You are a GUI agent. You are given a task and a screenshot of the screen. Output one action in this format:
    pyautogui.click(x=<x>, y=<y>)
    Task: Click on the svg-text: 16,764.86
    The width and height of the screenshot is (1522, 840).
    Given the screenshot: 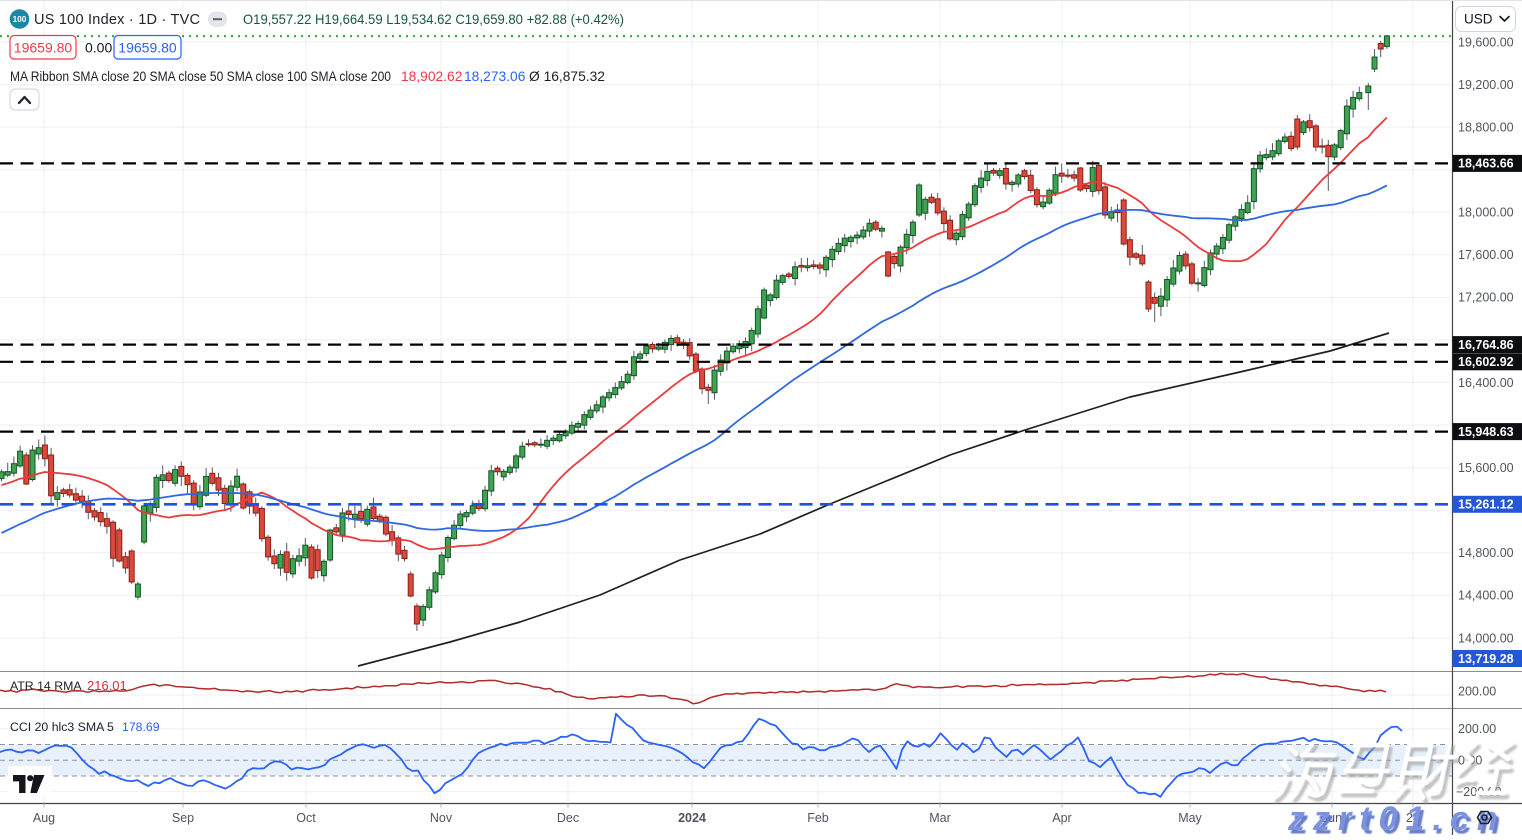 What is the action you would take?
    pyautogui.click(x=1486, y=345)
    